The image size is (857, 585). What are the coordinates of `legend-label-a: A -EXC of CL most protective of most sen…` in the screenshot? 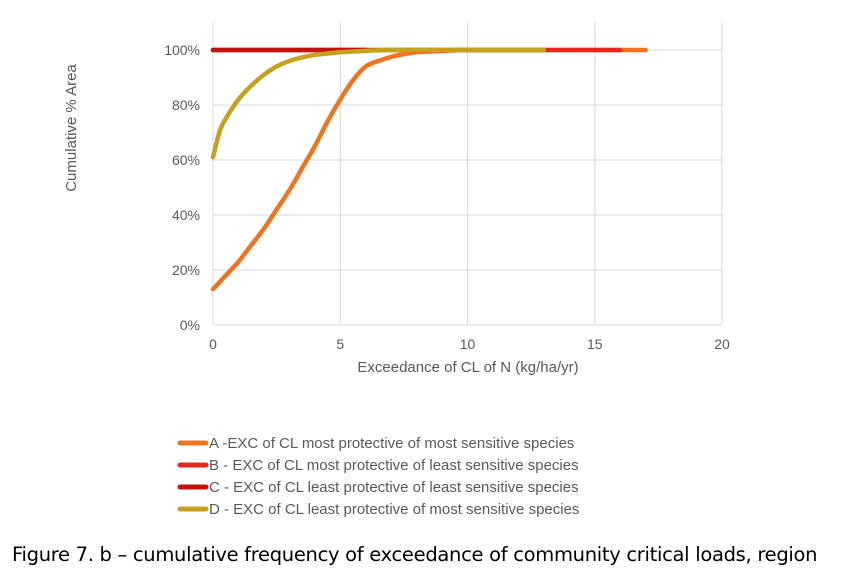 It's located at (391, 443).